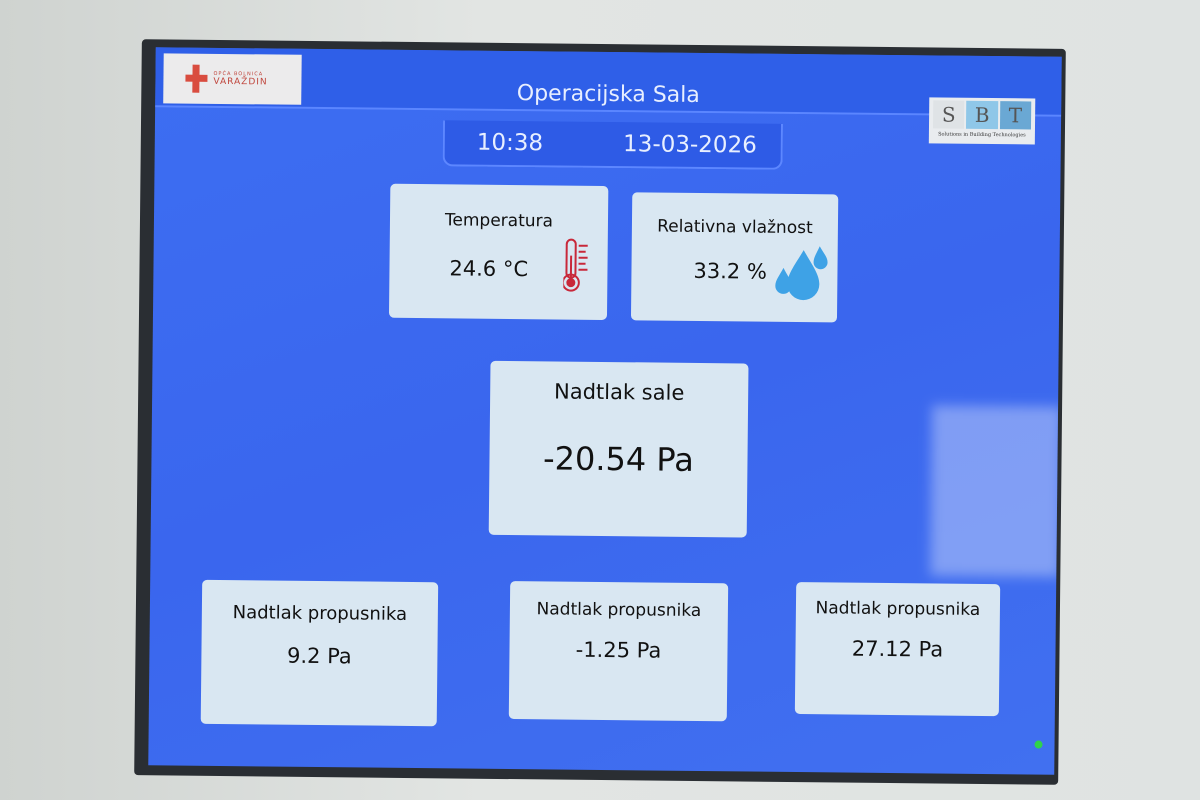 The height and width of the screenshot is (800, 1200). I want to click on airlock-value: 27.12 Pa, so click(897, 649).